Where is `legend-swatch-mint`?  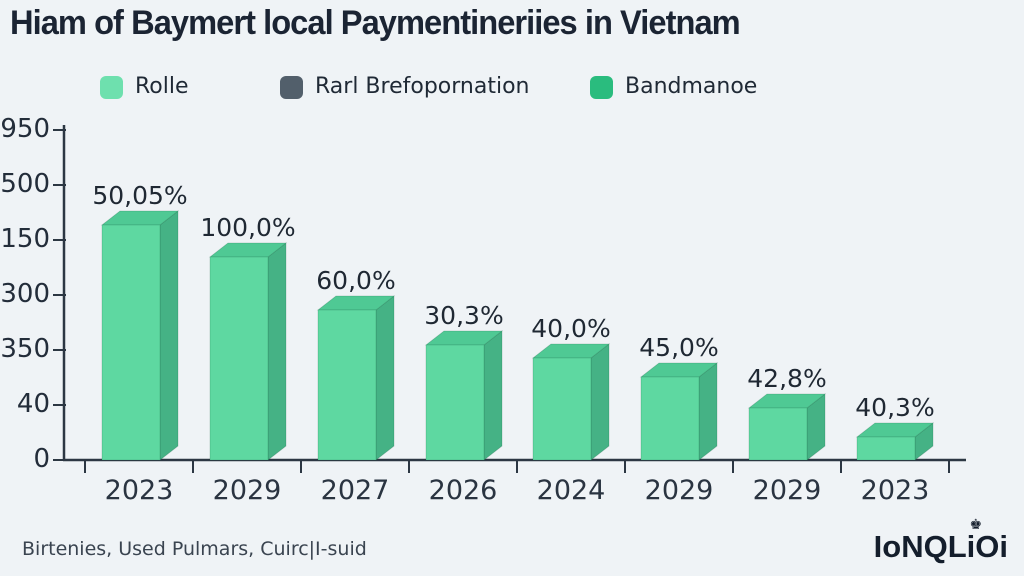
legend-swatch-mint is located at coordinates (111, 87).